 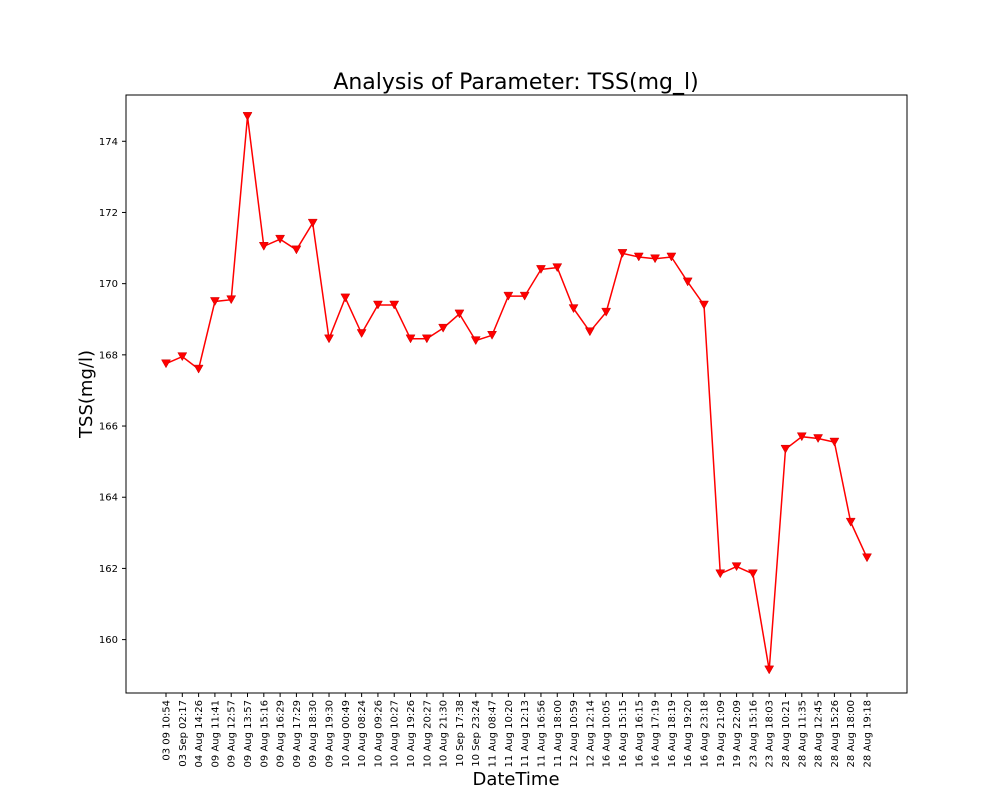 I want to click on x-tick-label: 16 Aug 16:15, so click(x=639, y=733).